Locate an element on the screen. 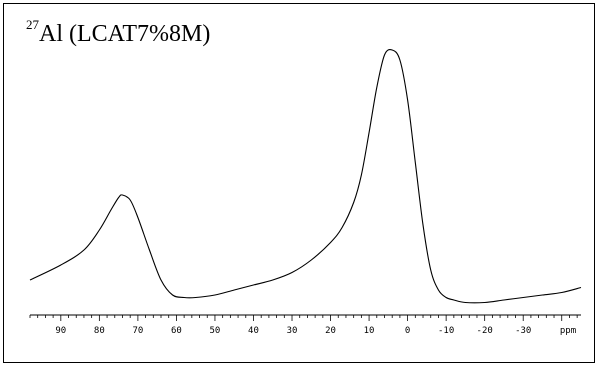 Image resolution: width=599 pixels, height=367 pixels. x-tick-label: 80 is located at coordinates (99, 331).